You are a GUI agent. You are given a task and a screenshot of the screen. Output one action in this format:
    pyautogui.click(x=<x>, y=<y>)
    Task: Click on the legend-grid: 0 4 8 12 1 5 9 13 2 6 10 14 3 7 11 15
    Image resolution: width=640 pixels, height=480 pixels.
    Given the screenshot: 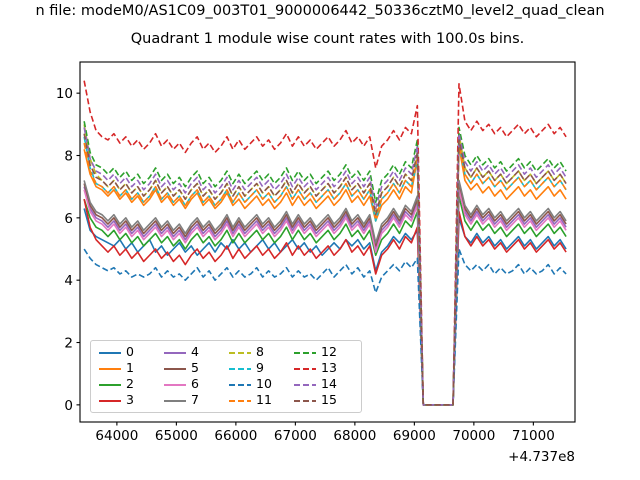 What is the action you would take?
    pyautogui.click(x=226, y=376)
    